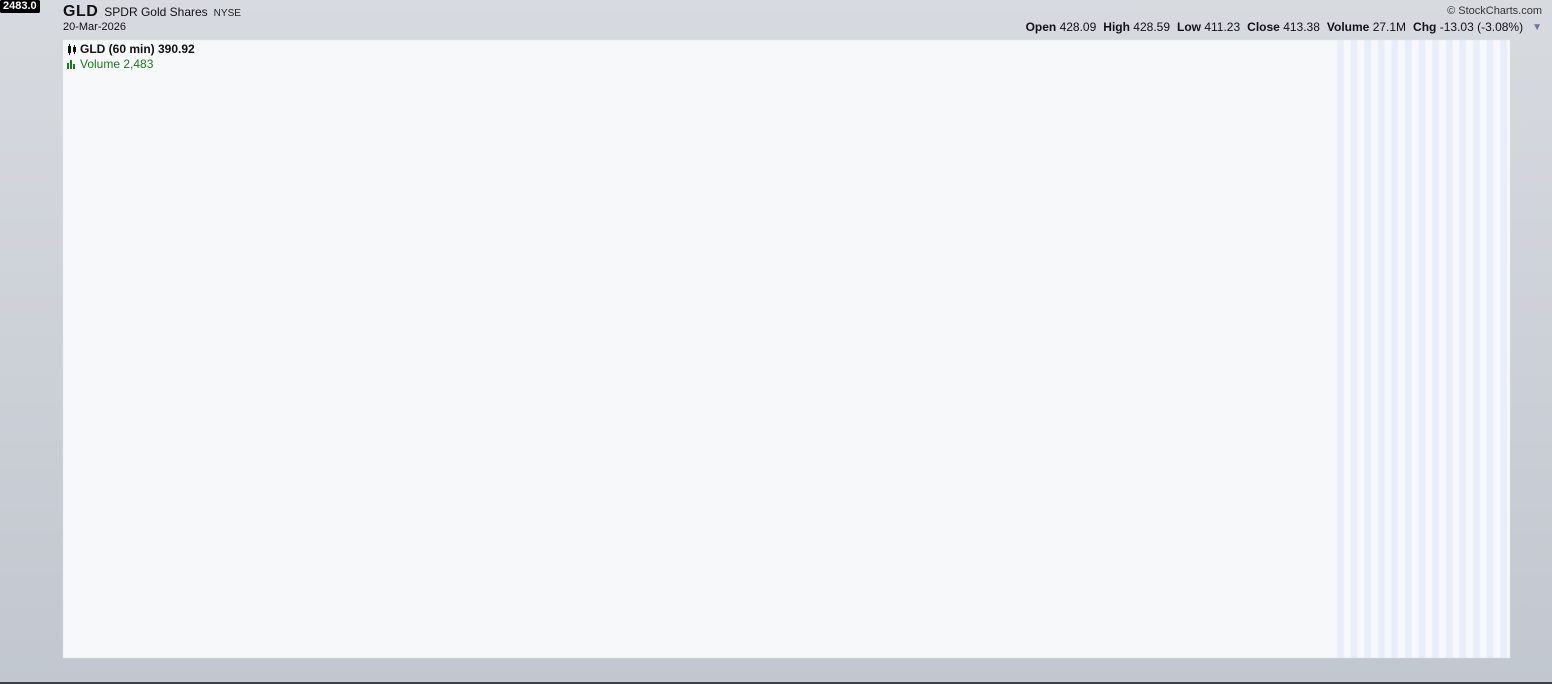 The width and height of the screenshot is (1552, 684). I want to click on legend-volume-row: Volume 2,483, so click(110, 64).